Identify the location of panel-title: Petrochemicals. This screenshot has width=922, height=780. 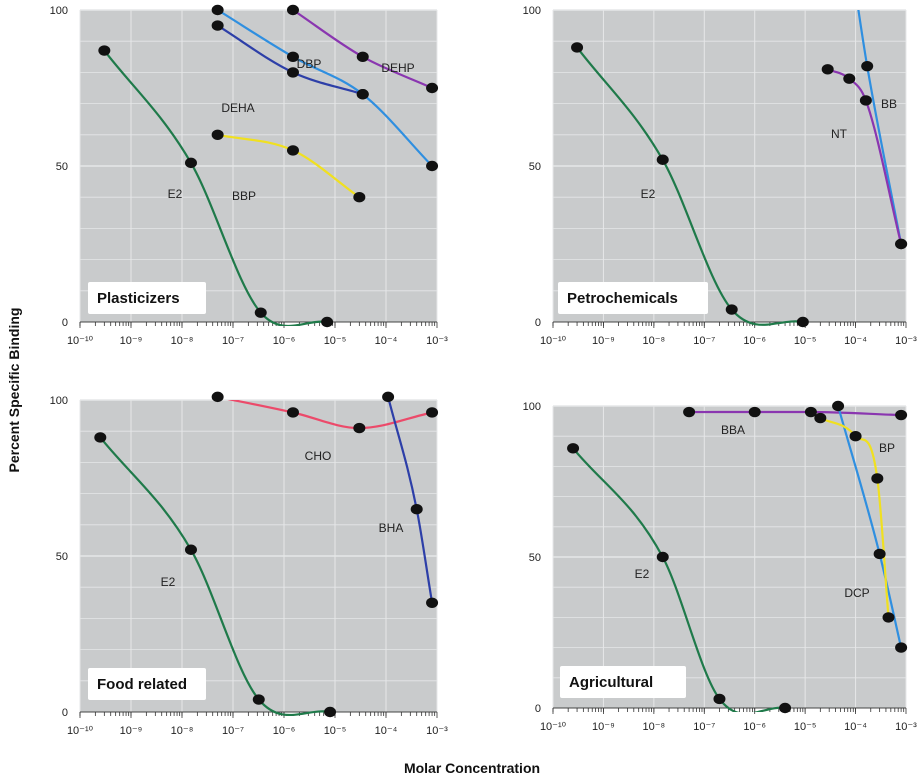
(622, 298).